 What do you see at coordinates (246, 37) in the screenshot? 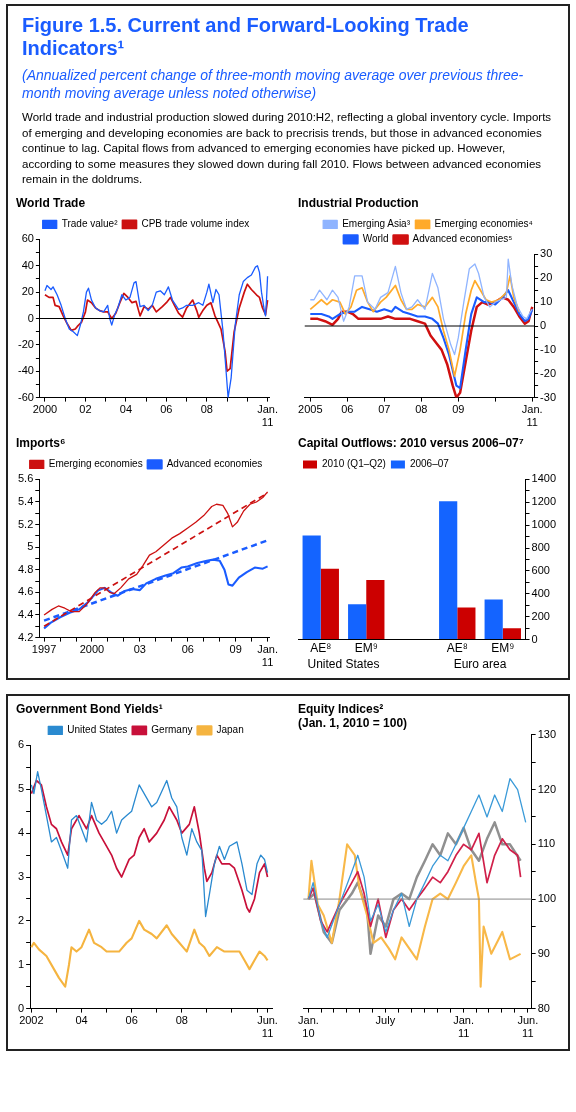
I see `text: Figure 1.5. Current and Forward-Looking Trade Indicators¹` at bounding box center [246, 37].